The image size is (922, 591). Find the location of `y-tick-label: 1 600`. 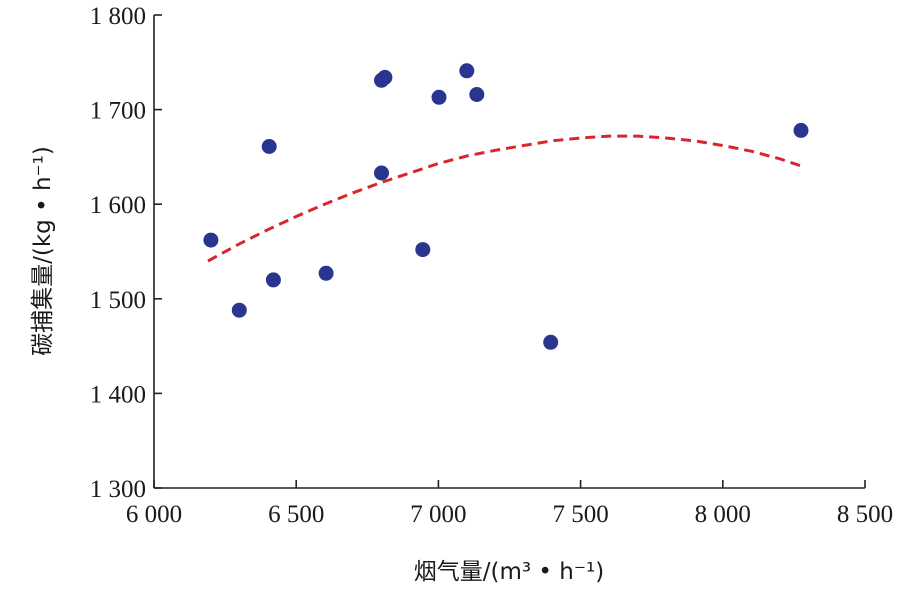

y-tick-label: 1 600 is located at coordinates (118, 205).